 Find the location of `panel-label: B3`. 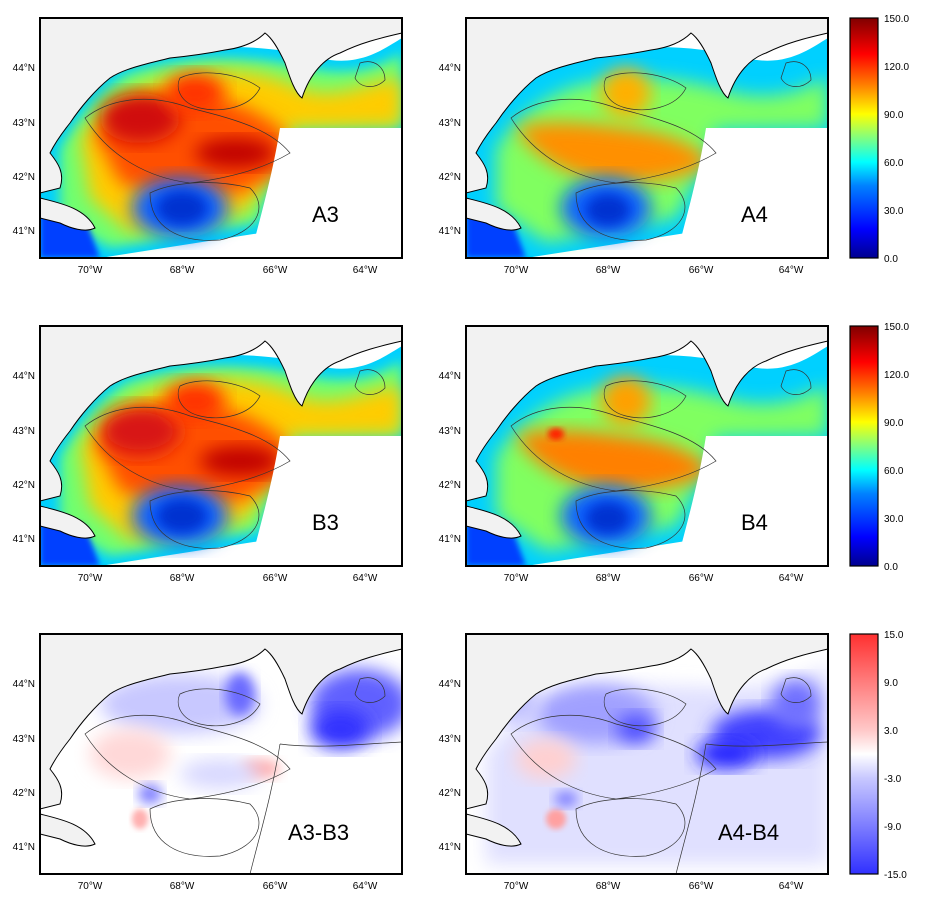

panel-label: B3 is located at coordinates (325, 522).